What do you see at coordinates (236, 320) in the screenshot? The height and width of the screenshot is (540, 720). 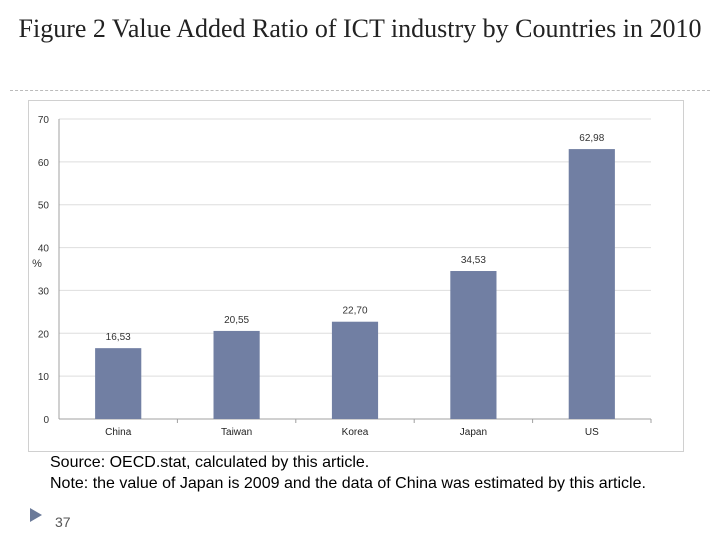 I see `data-label-taiwan: 20,55` at bounding box center [236, 320].